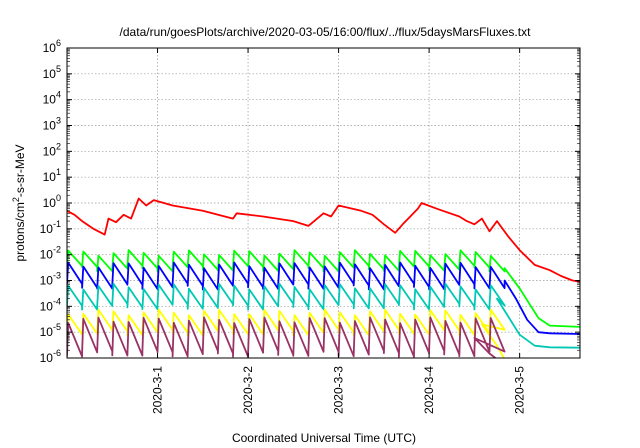 The image size is (640, 448). Describe the element at coordinates (20, 170) in the screenshot. I see `y-axis-label-rest: -s-sr-MeV` at that location.